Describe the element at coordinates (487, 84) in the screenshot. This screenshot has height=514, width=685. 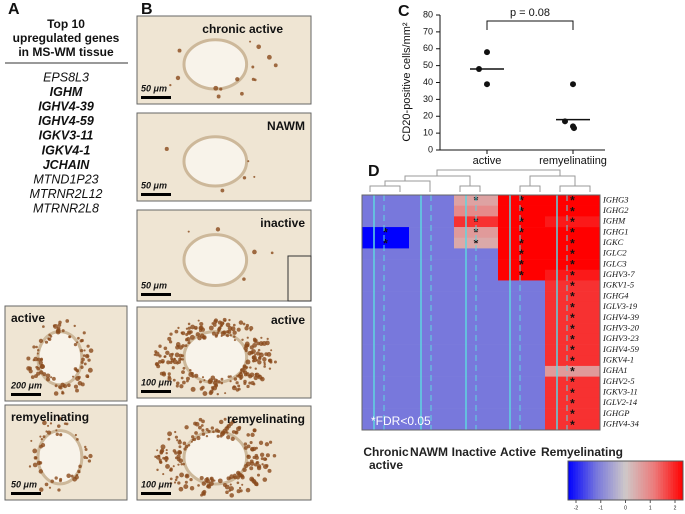
I see `point` at that location.